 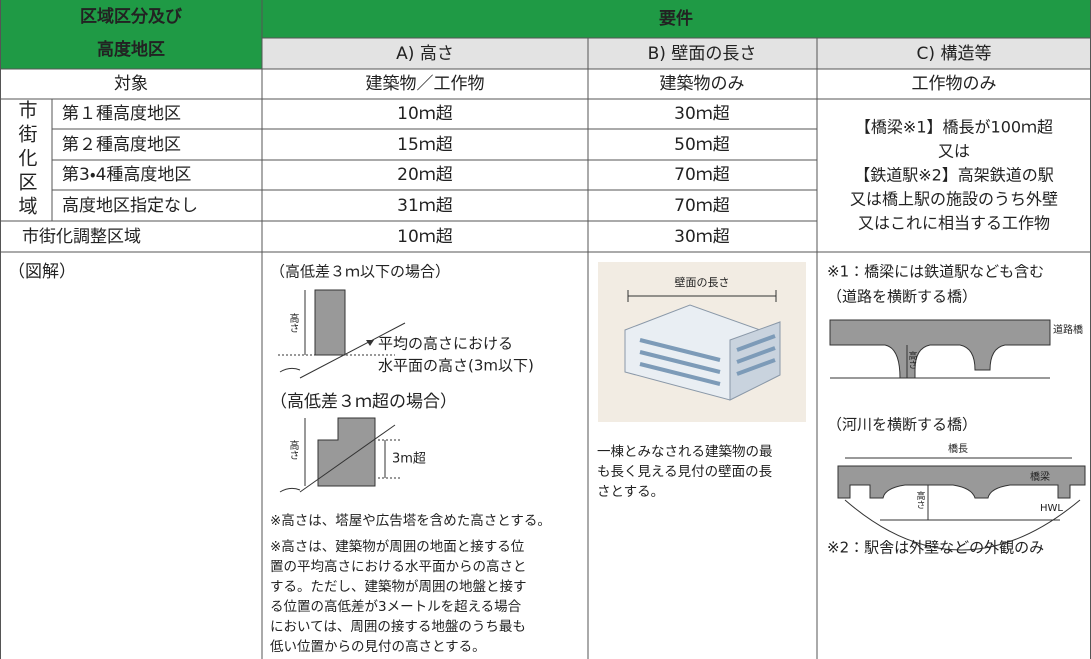 What do you see at coordinates (398, 566) in the screenshot?
I see `note: 置の平均高さにおける水平面からの高さと` at bounding box center [398, 566].